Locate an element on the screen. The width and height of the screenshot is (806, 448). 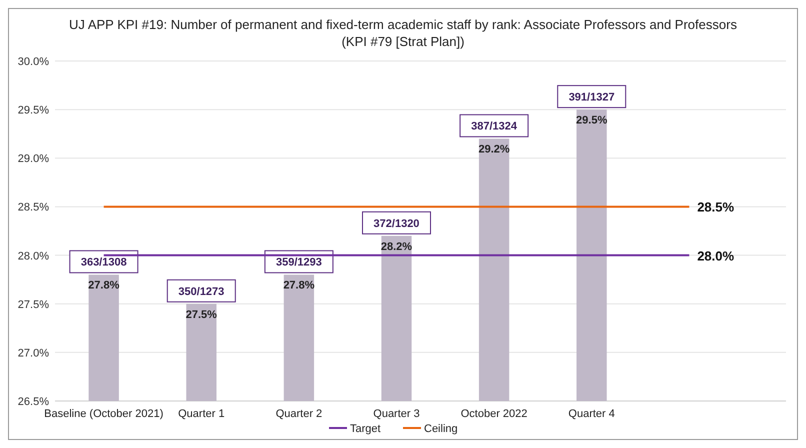
data-label: 28.5% is located at coordinates (716, 207).